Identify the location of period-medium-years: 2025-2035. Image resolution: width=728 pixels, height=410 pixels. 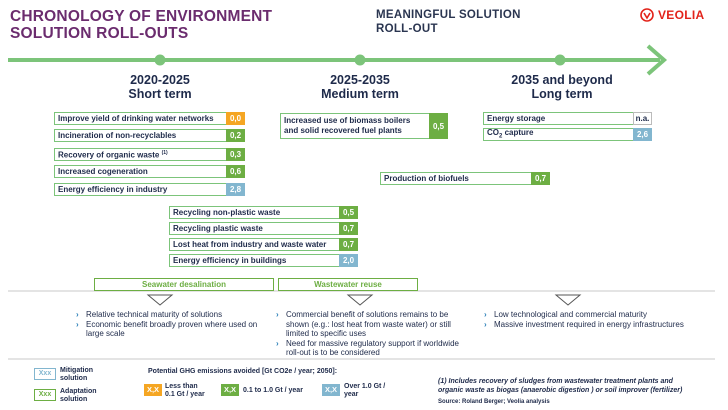
(360, 80).